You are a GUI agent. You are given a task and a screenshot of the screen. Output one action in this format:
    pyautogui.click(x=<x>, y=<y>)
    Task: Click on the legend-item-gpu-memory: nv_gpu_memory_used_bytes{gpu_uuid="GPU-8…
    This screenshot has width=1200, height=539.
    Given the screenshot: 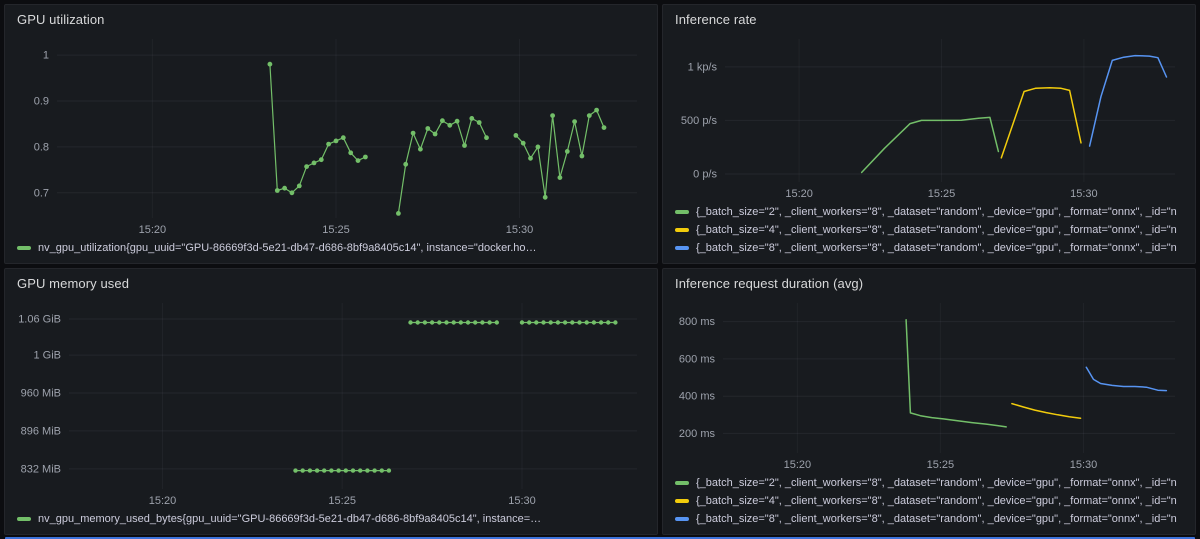 What is the action you would take?
    pyautogui.click(x=332, y=519)
    